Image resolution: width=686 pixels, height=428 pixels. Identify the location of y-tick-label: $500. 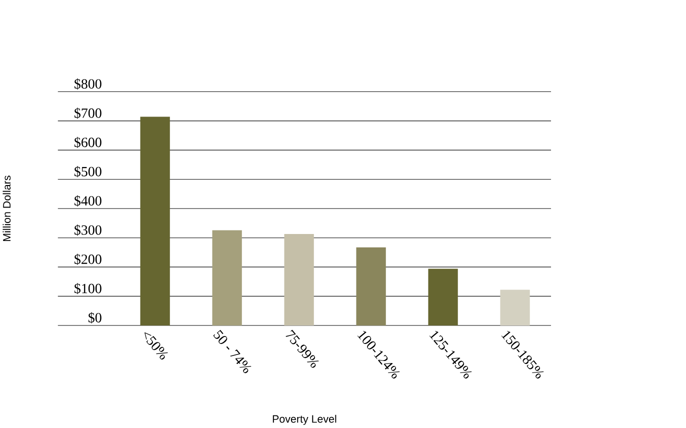
(88, 172).